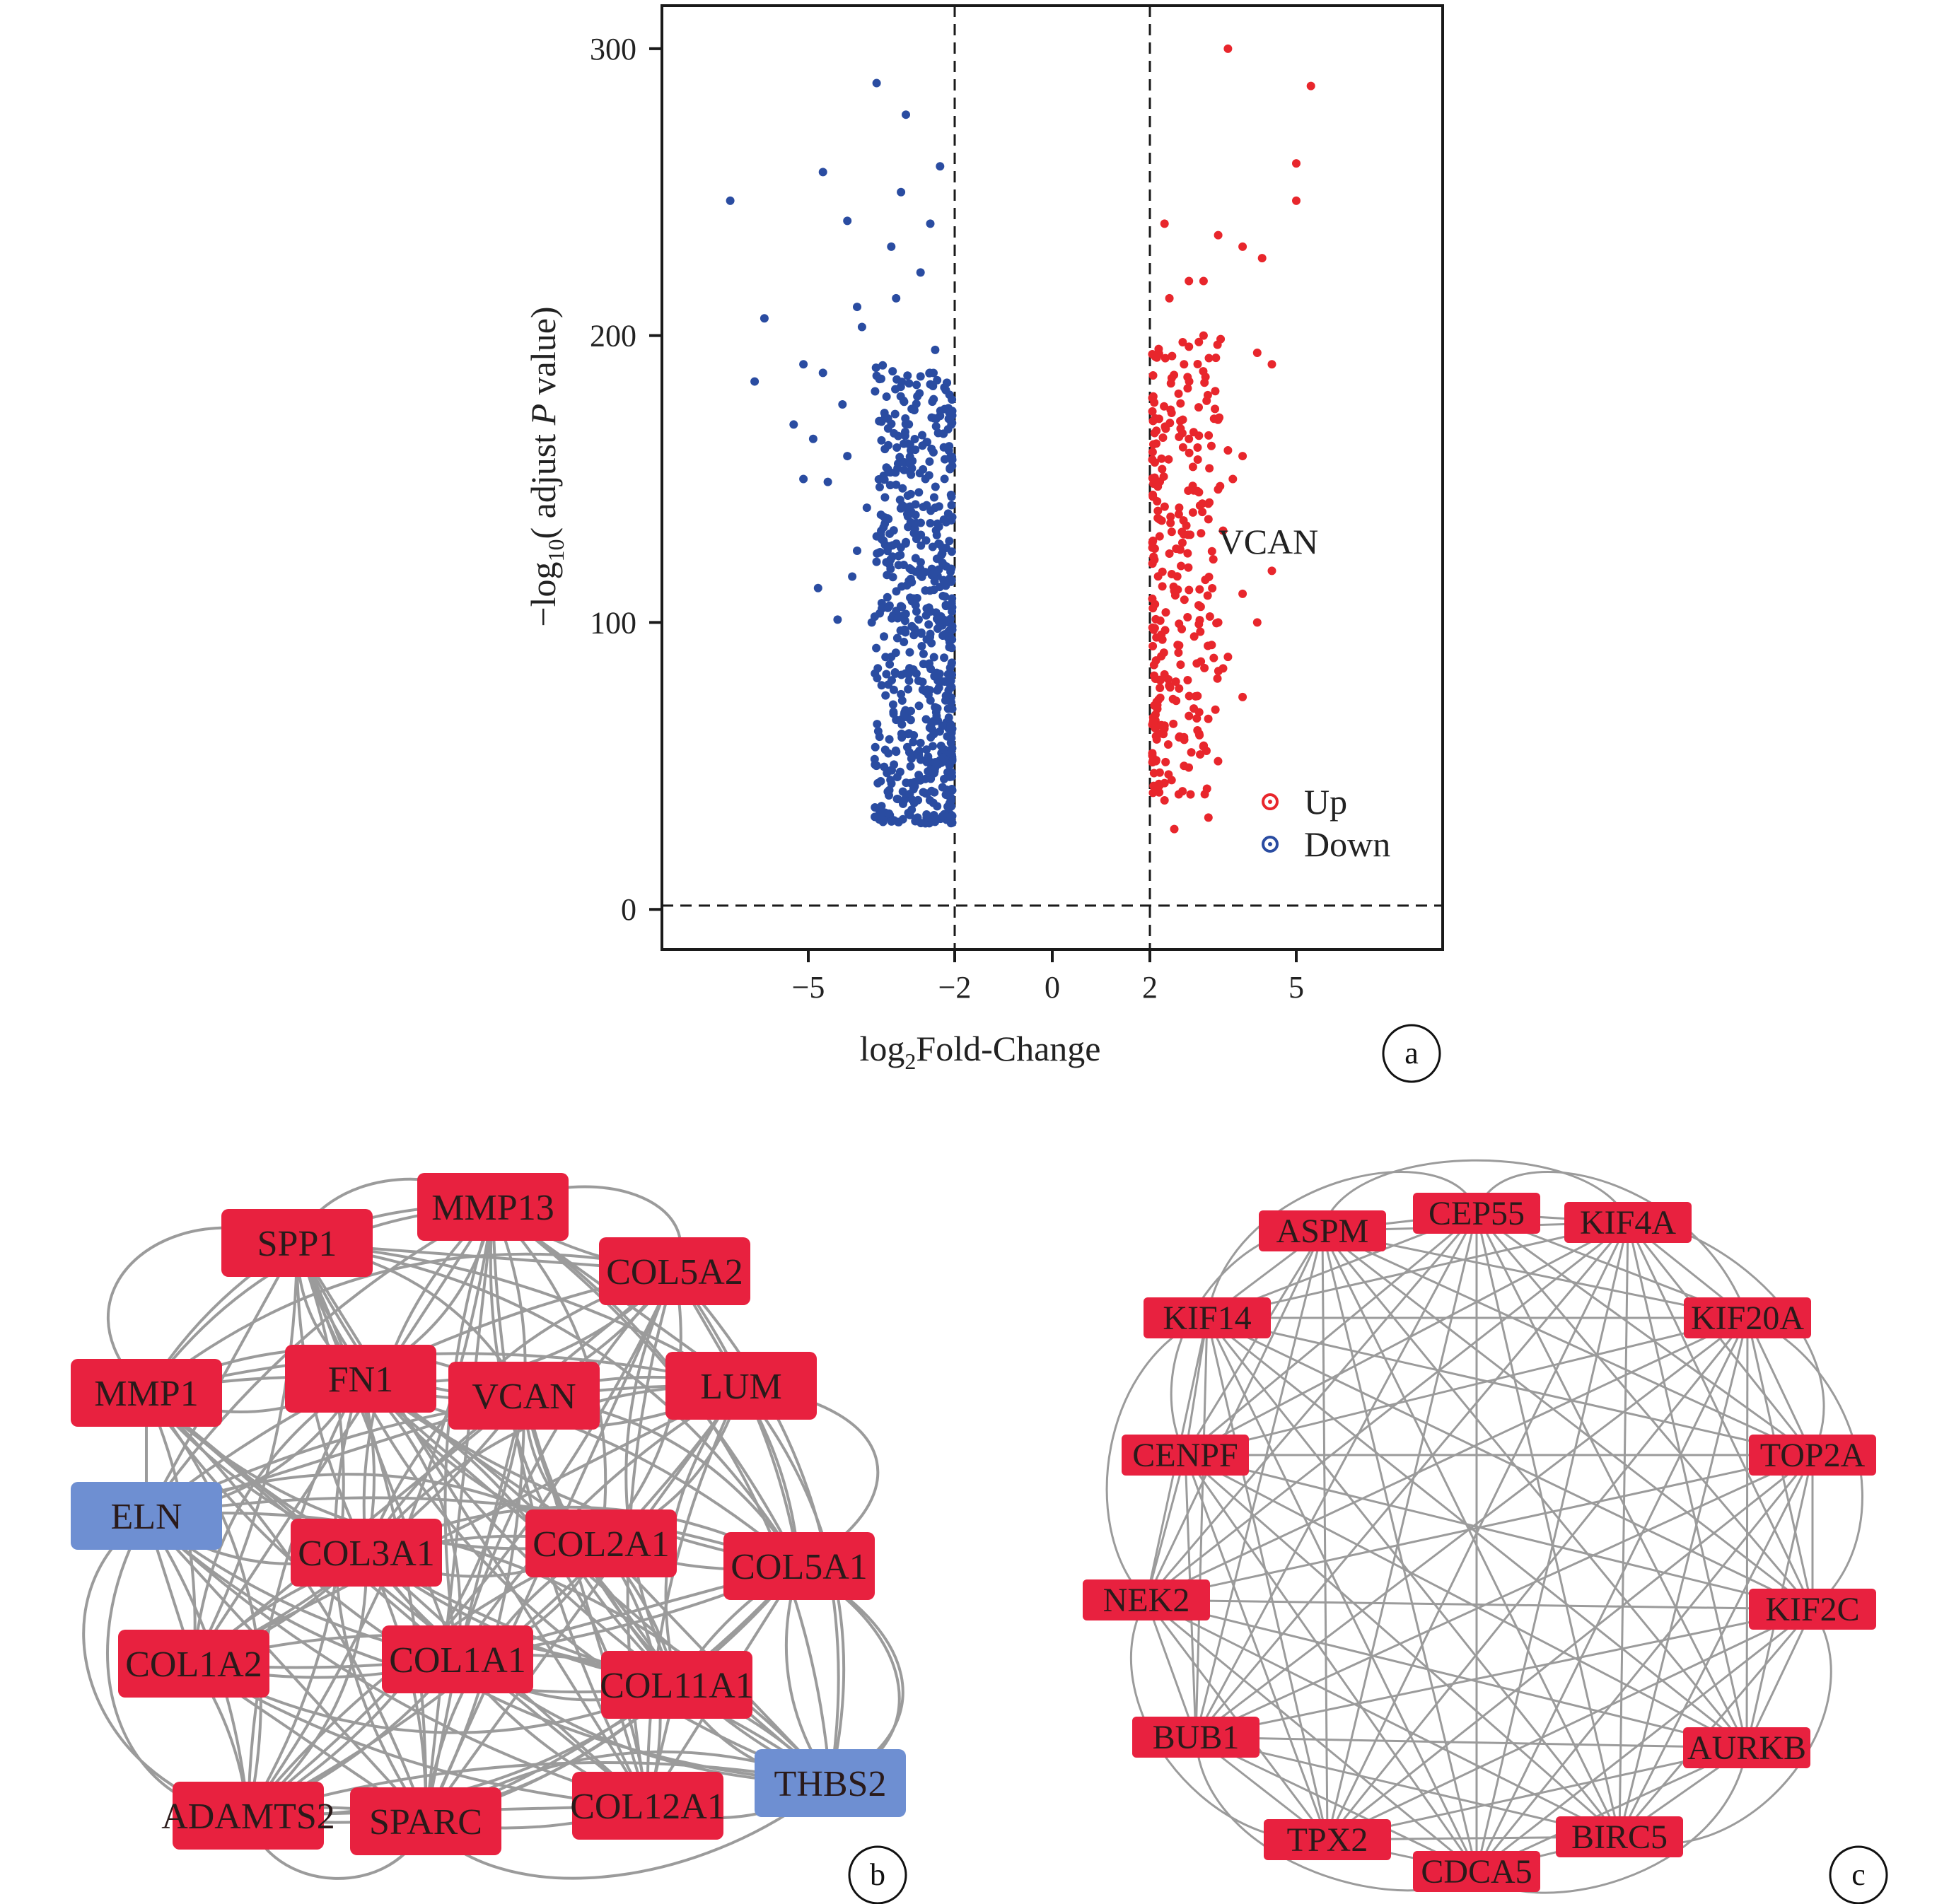 The width and height of the screenshot is (1949, 1904). What do you see at coordinates (425, 1821) in the screenshot?
I see `gene-node-sparc: SPARC` at bounding box center [425, 1821].